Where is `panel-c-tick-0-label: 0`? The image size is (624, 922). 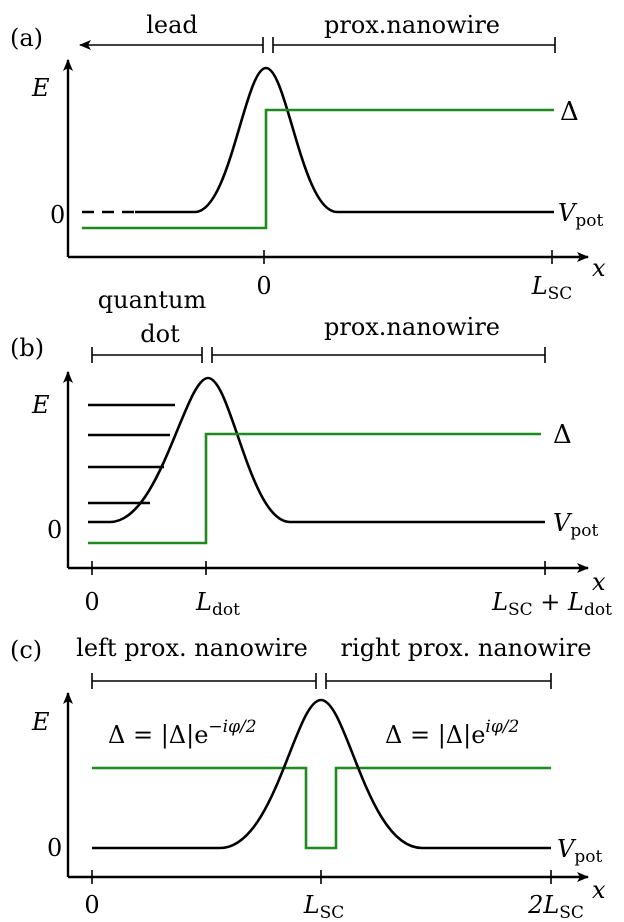
panel-c-tick-0-label: 0 is located at coordinates (91, 905).